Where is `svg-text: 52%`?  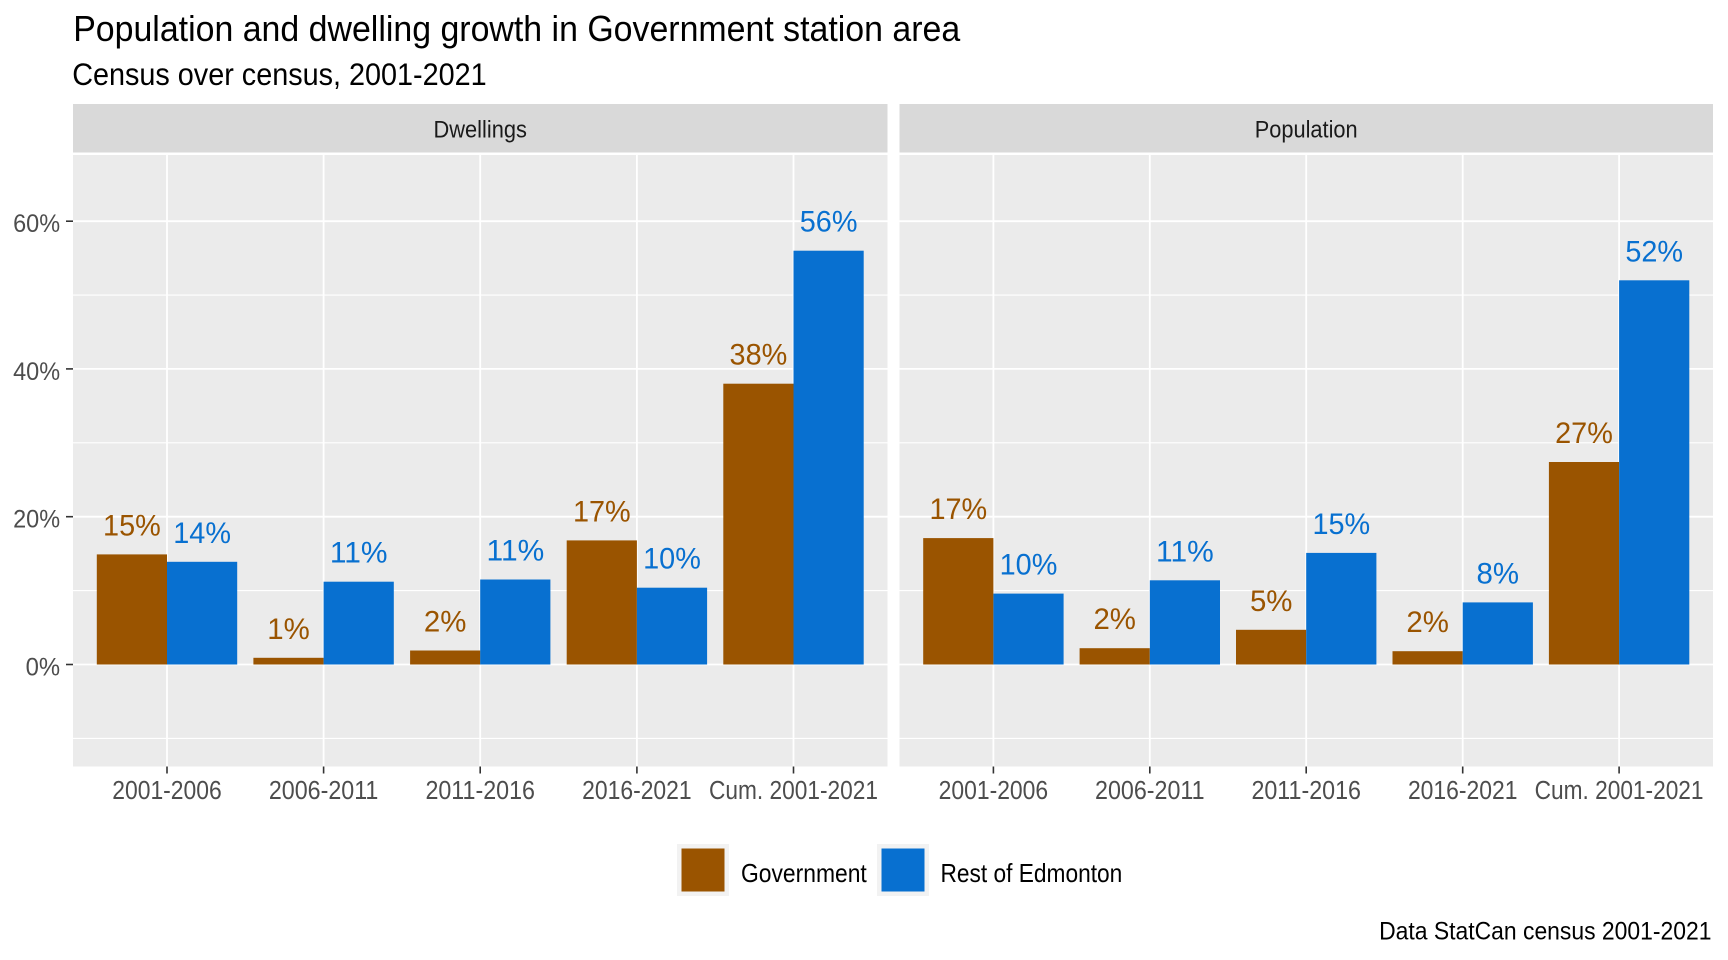 svg-text: 52% is located at coordinates (1654, 251).